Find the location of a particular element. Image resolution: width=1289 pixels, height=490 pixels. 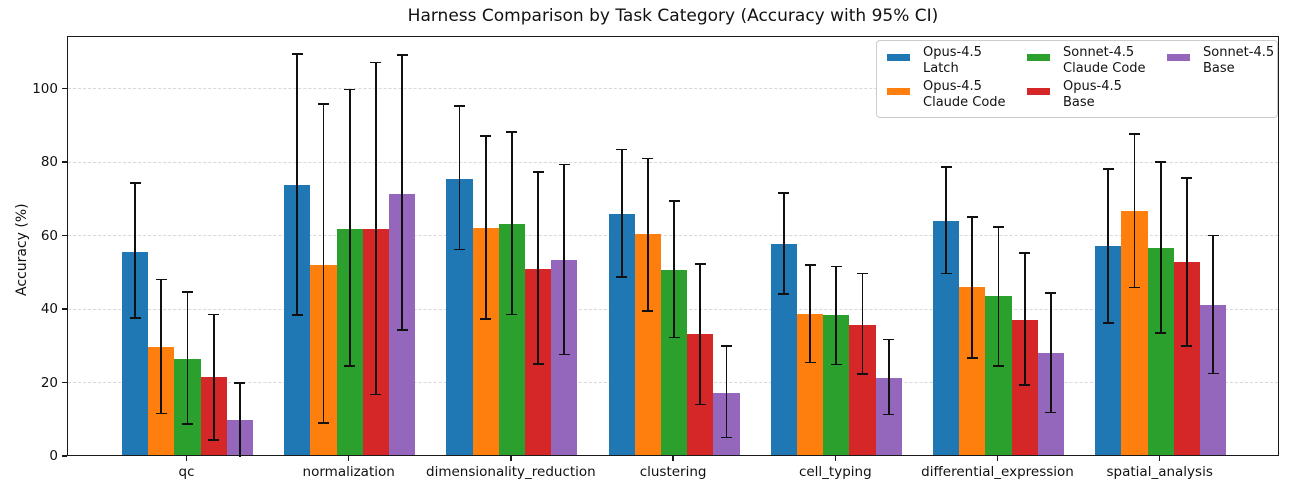

legend-item-1: Opus-4.5 Latch is located at coordinates (934, 61).